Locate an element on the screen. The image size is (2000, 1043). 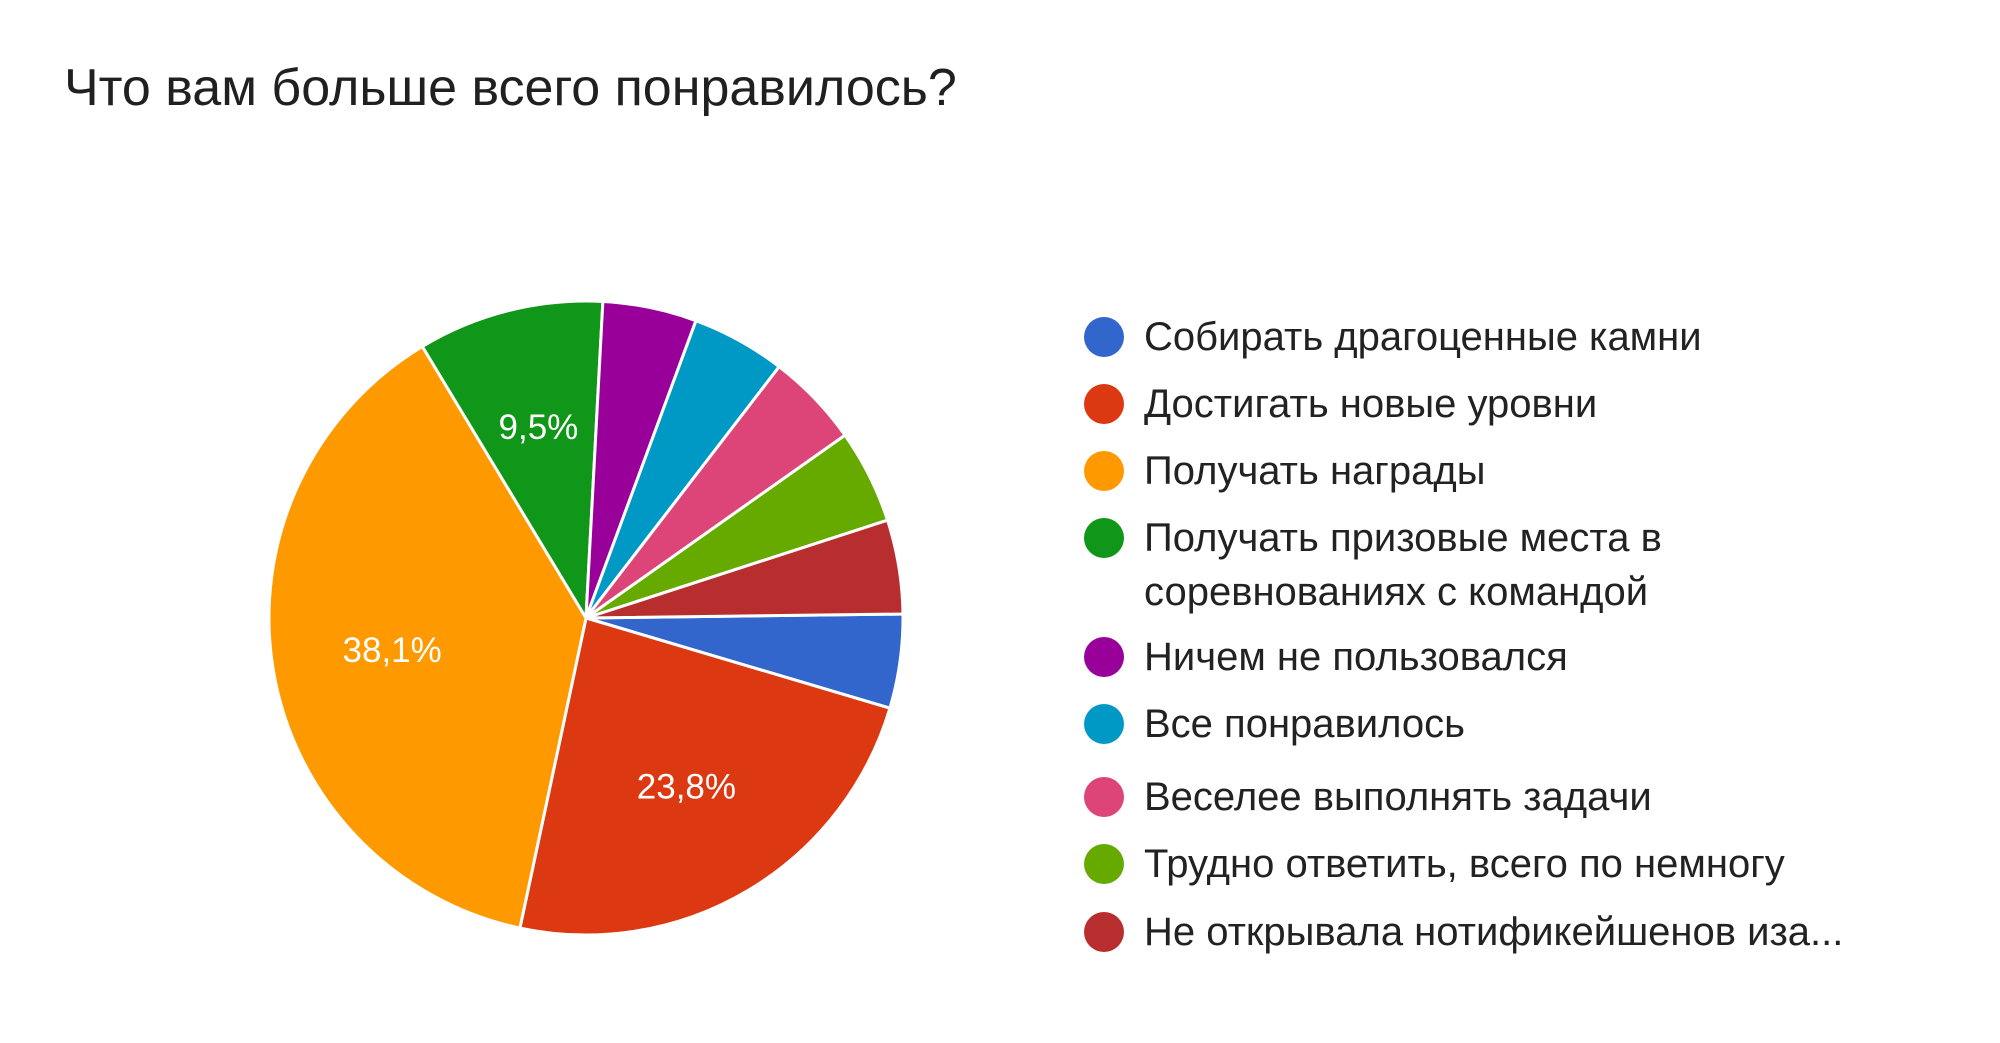
legend-label: Собирать драгоценные камни is located at coordinates (1423, 337).